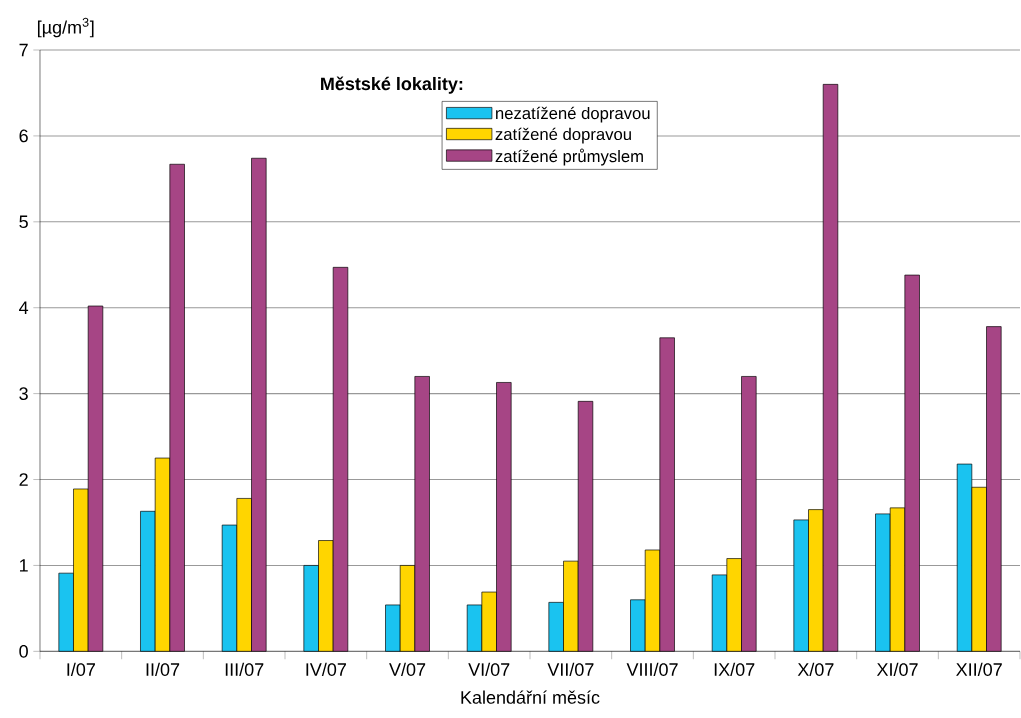 Image resolution: width=1021 pixels, height=718 pixels. I want to click on y-tick-label: 0, so click(23, 651).